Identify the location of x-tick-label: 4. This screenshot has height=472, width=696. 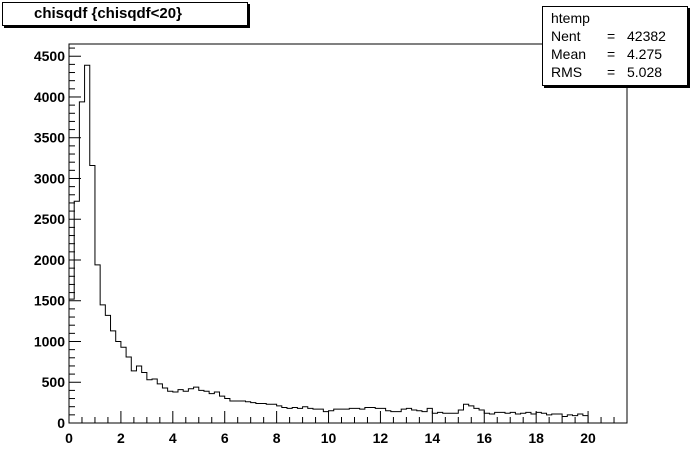
(173, 438).